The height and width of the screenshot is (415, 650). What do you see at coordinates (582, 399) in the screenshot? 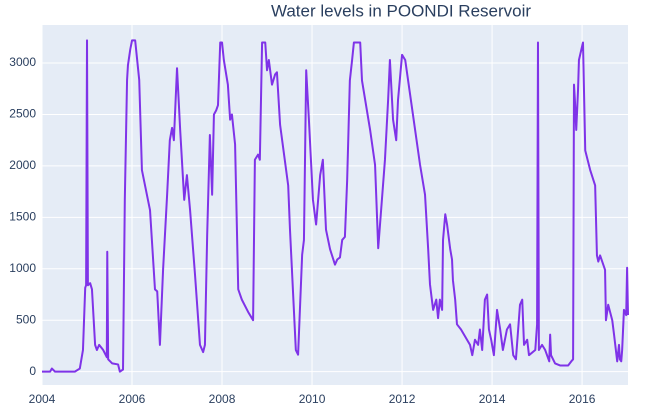
I see `x-tick-label: 2016` at bounding box center [582, 399].